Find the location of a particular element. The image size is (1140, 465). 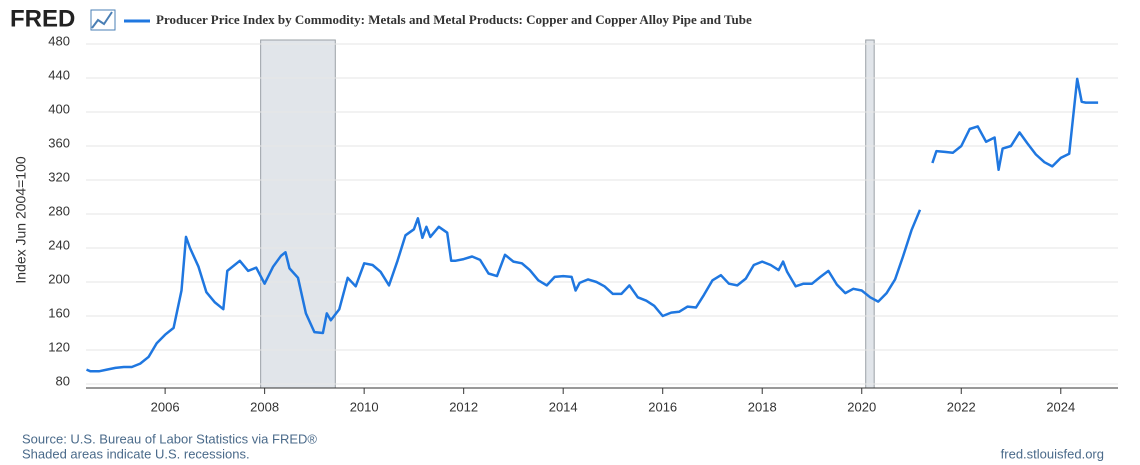

y-tick-label: 240 is located at coordinates (59, 244).